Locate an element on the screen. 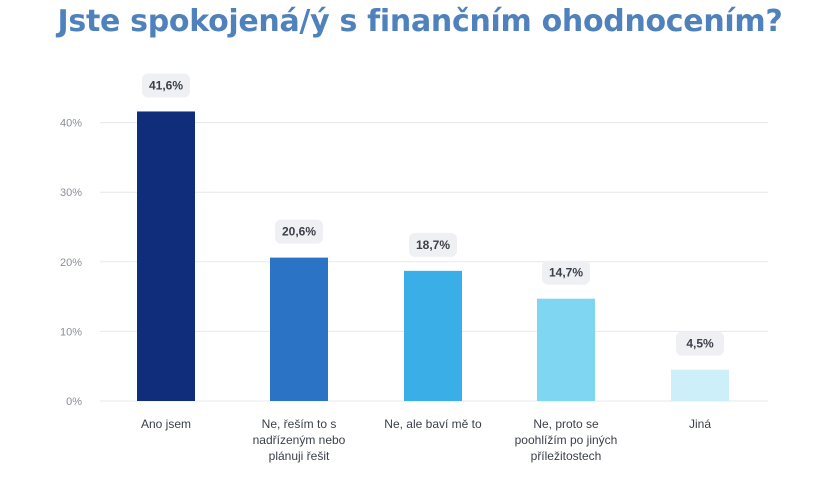 The width and height of the screenshot is (840, 480). y-tick-label: 40% is located at coordinates (71, 124).